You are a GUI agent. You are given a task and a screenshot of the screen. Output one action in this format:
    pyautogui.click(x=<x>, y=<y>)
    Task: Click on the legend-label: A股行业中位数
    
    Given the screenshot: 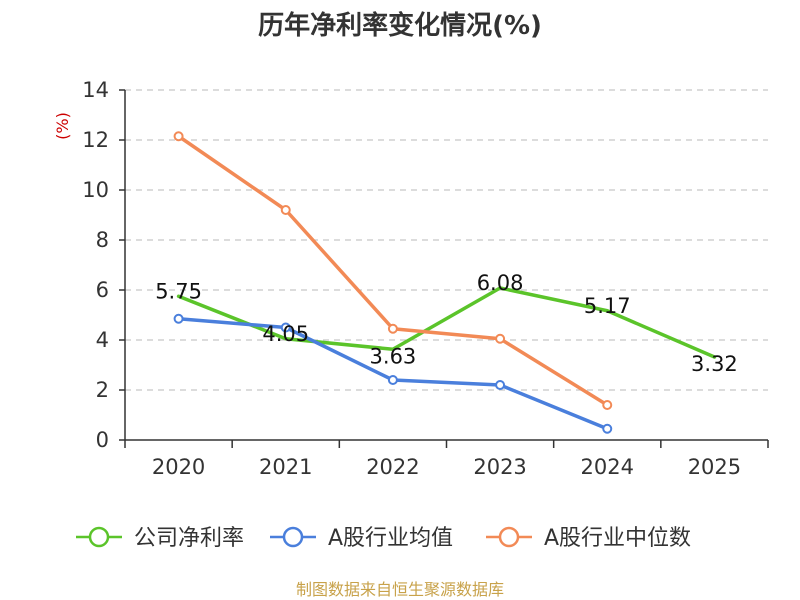 What is the action you would take?
    pyautogui.click(x=617, y=538)
    